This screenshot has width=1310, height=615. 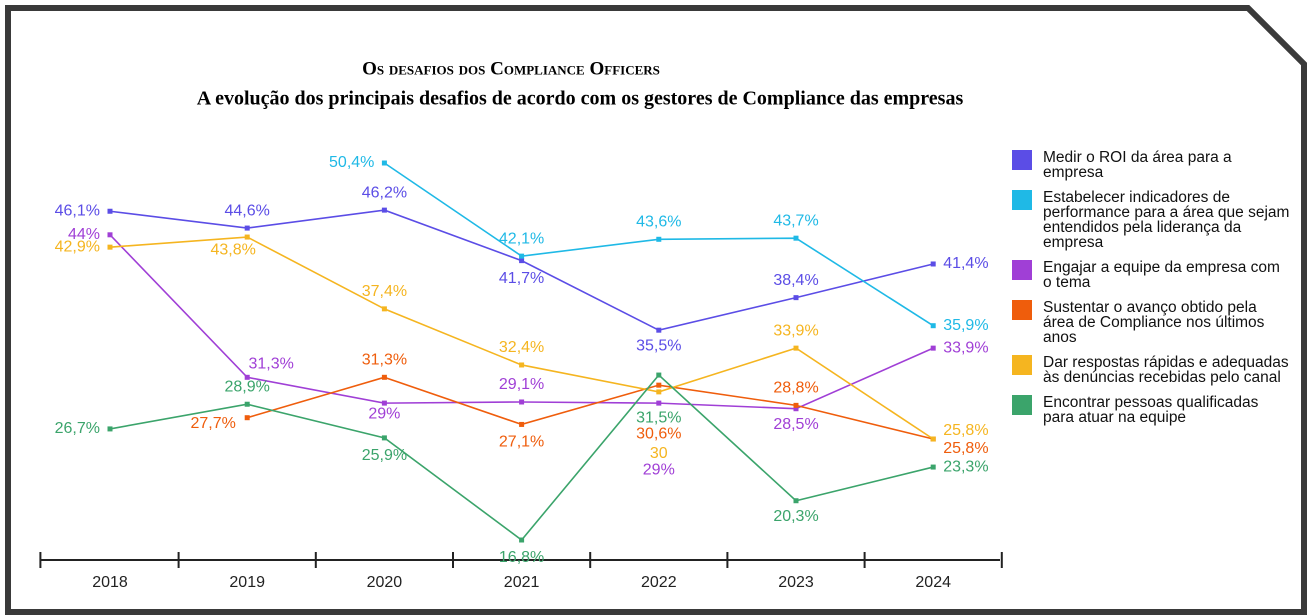 What do you see at coordinates (965, 325) in the screenshot?
I see `data-label: 35,9%` at bounding box center [965, 325].